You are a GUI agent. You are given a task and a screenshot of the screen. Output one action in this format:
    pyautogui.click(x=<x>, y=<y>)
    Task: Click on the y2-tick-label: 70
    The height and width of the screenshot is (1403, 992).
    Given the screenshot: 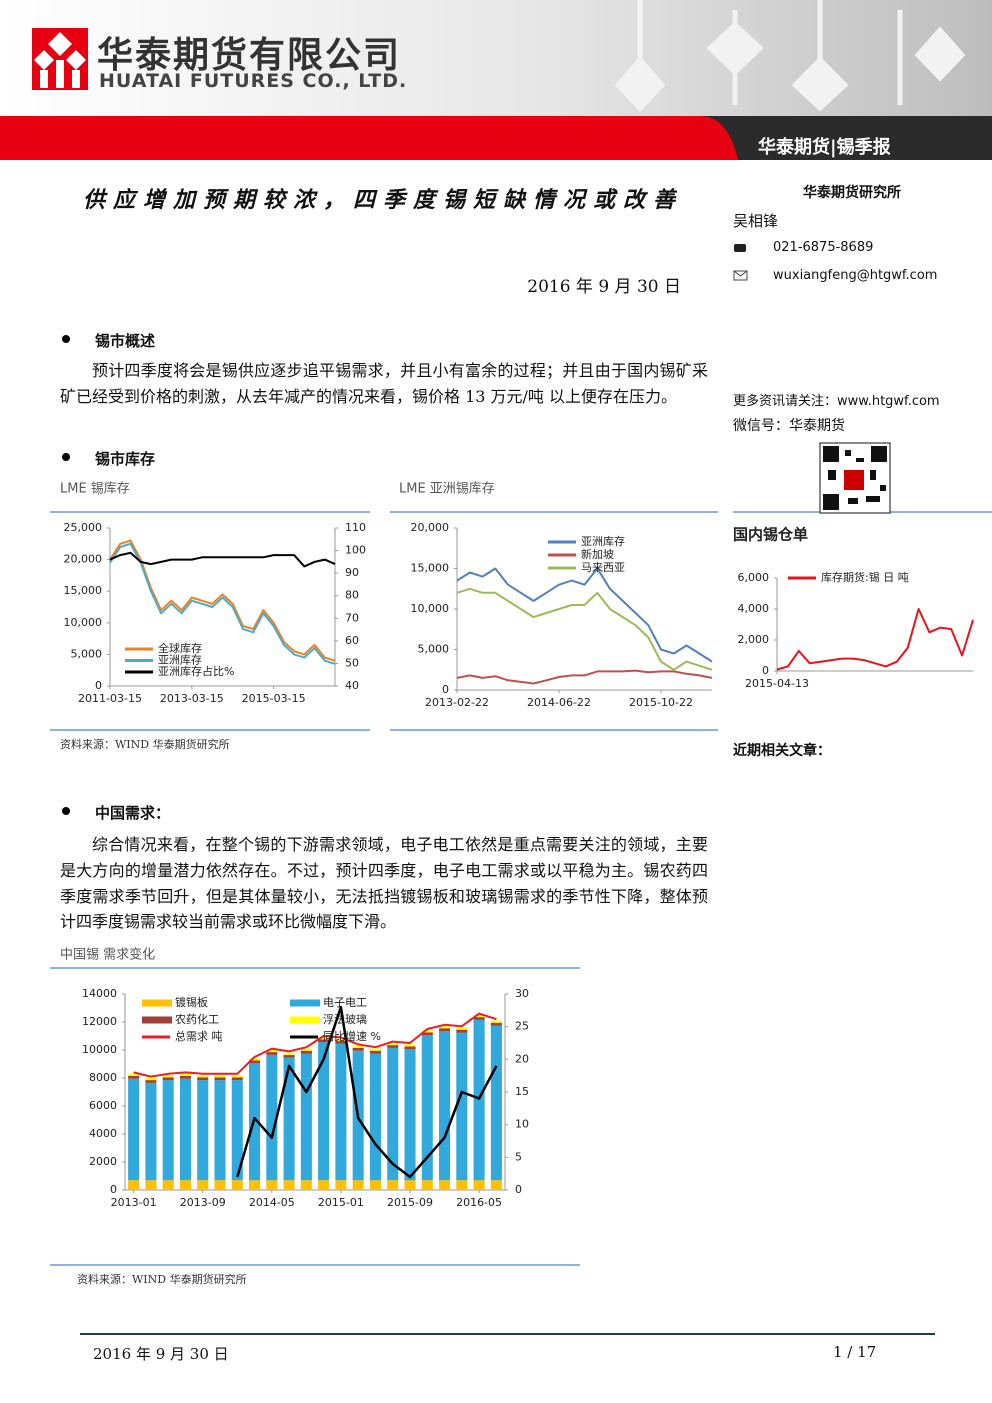 What is the action you would take?
    pyautogui.click(x=352, y=617)
    